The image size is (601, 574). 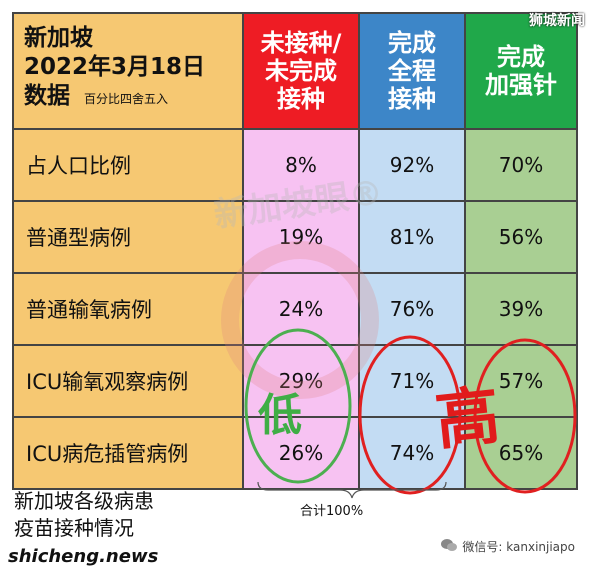 I want to click on table-row: 普通输氧病例 24% 76% 39%, so click(x=295, y=309).